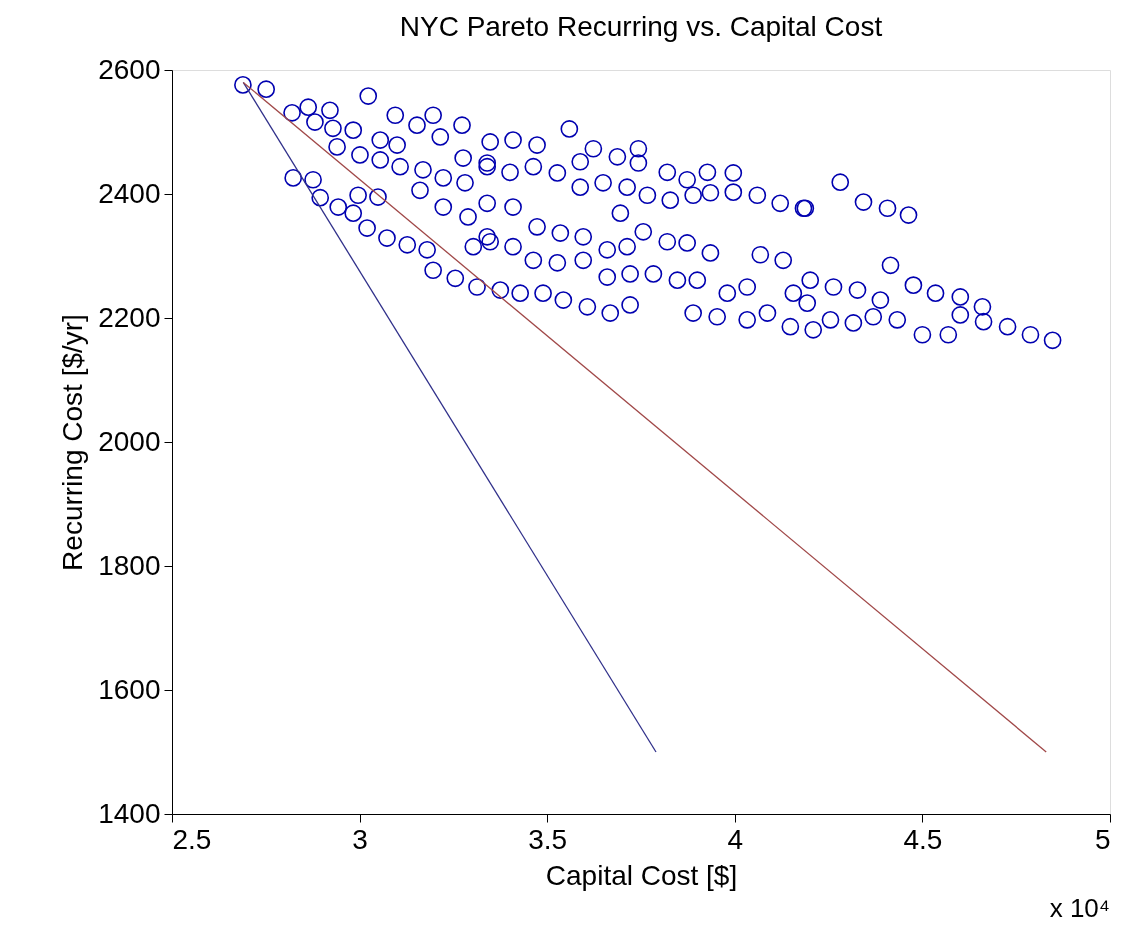  I want to click on y-tick-label: 2400, so click(129, 193).